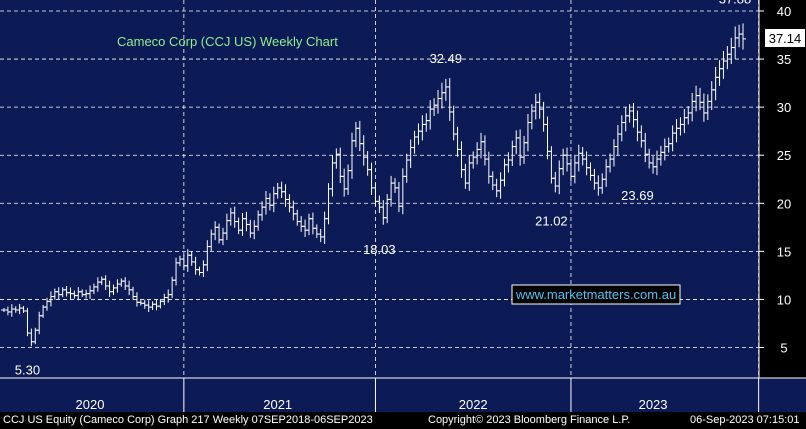 The height and width of the screenshot is (429, 806). Describe the element at coordinates (784, 11) in the screenshot. I see `y-tick-label-40: 40` at that location.